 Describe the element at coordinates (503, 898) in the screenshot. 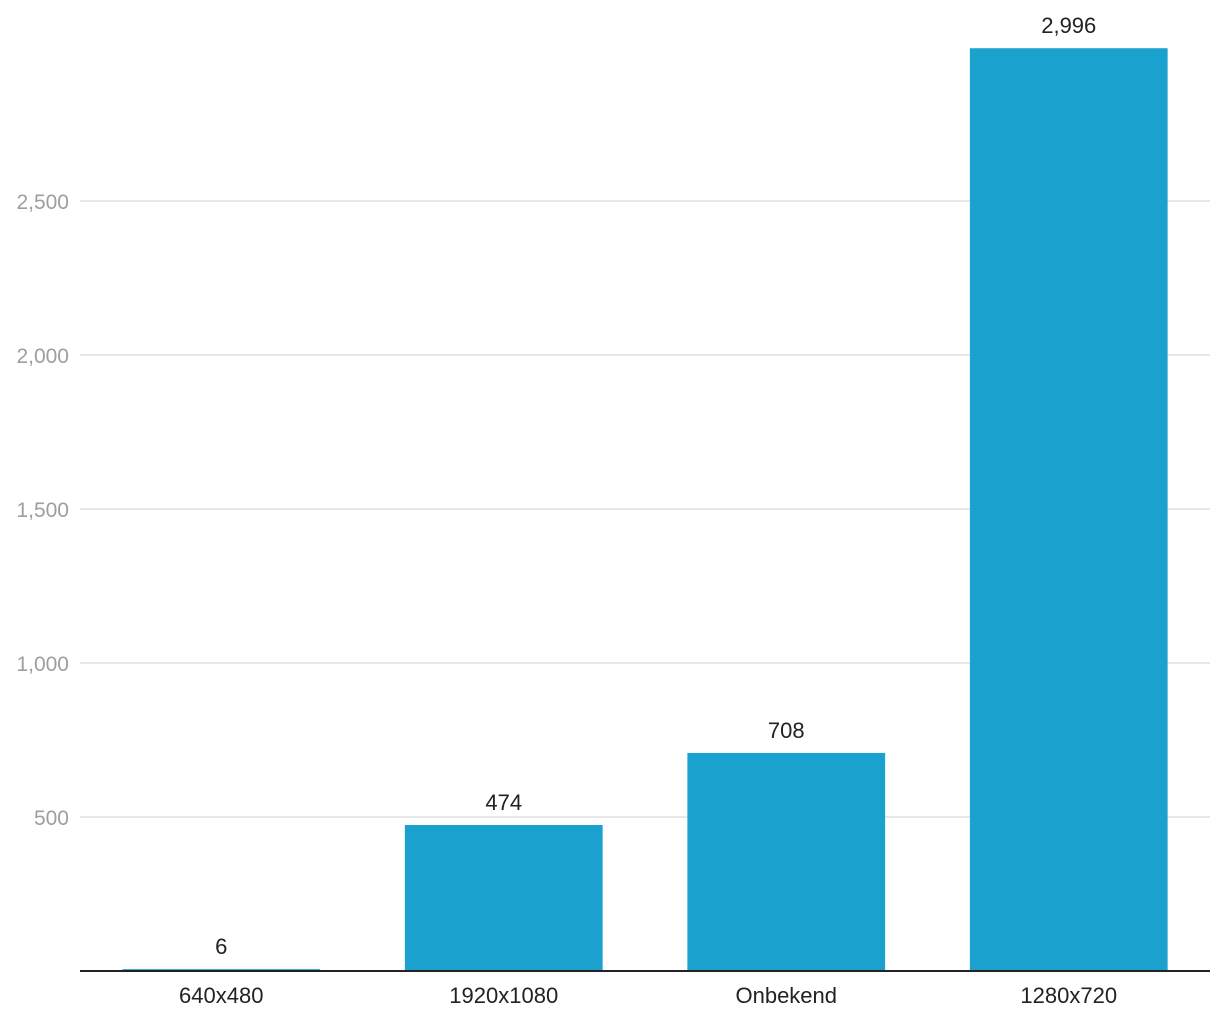

I see `bar-1920x1080` at that location.